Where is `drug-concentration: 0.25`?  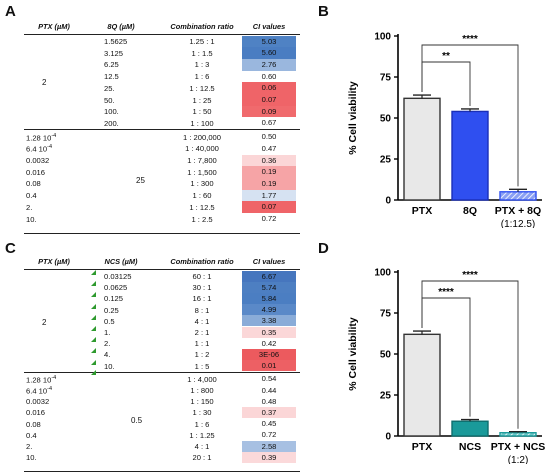 drug-concentration: 0.25 is located at coordinates (111, 310).